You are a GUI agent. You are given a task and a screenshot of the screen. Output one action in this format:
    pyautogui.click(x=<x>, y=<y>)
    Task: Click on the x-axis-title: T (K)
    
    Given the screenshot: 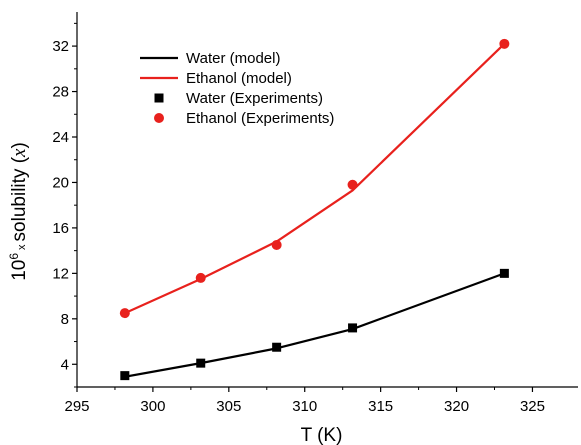 What is the action you would take?
    pyautogui.click(x=322, y=435)
    